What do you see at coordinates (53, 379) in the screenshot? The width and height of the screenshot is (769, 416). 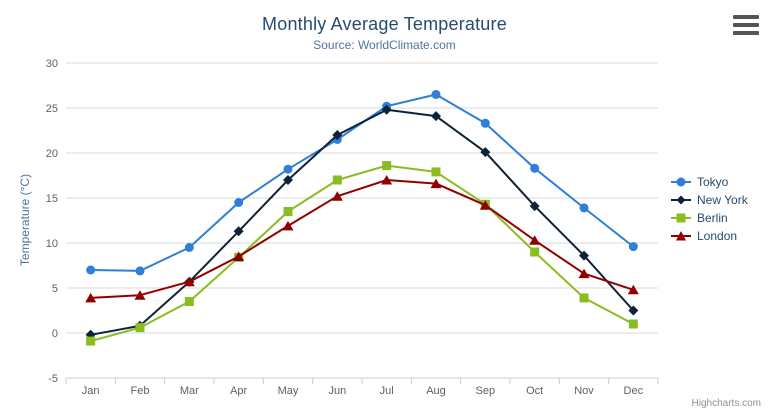 I see `y-axis-tick-label: -5` at bounding box center [53, 379].